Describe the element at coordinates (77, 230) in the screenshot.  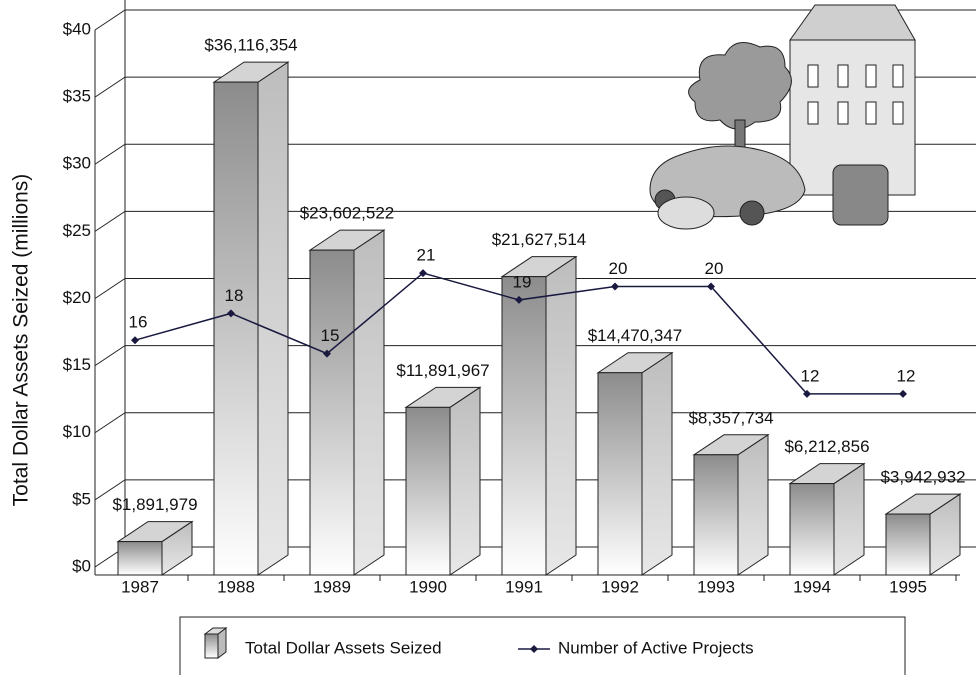
I see `y-tick-label: $25` at that location.